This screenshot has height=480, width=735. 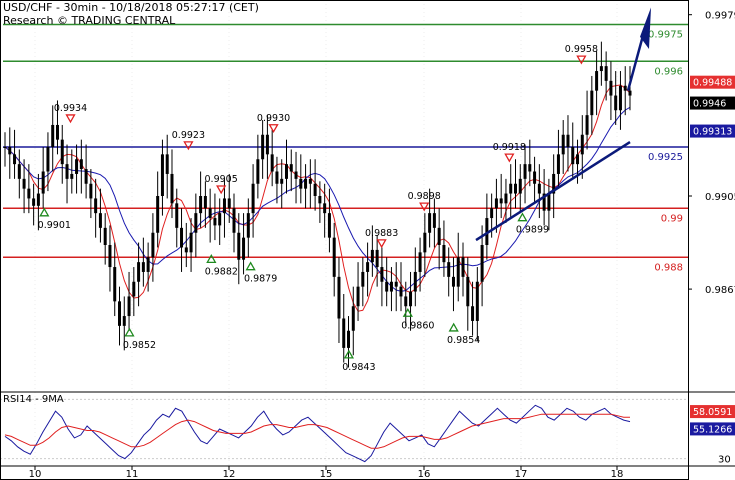 What do you see at coordinates (221, 179) in the screenshot?
I see `swing-high-label: 0.9905` at bounding box center [221, 179].